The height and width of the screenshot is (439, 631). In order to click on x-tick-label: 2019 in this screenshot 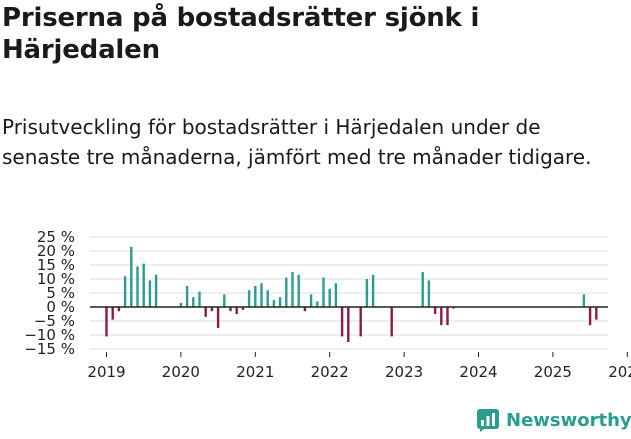, I will do `click(106, 372)`.